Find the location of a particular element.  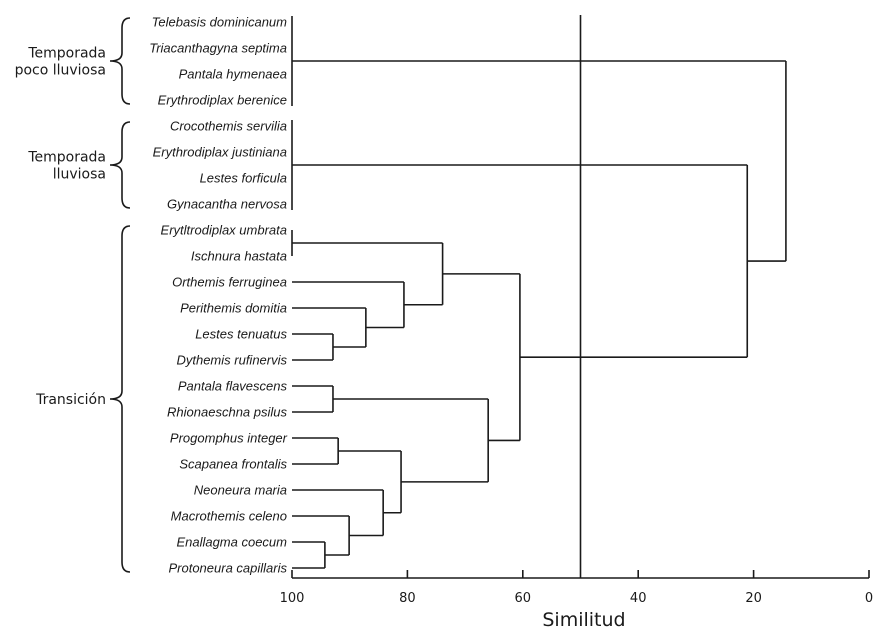

leaf-label: Pantala flavescens is located at coordinates (233, 386).